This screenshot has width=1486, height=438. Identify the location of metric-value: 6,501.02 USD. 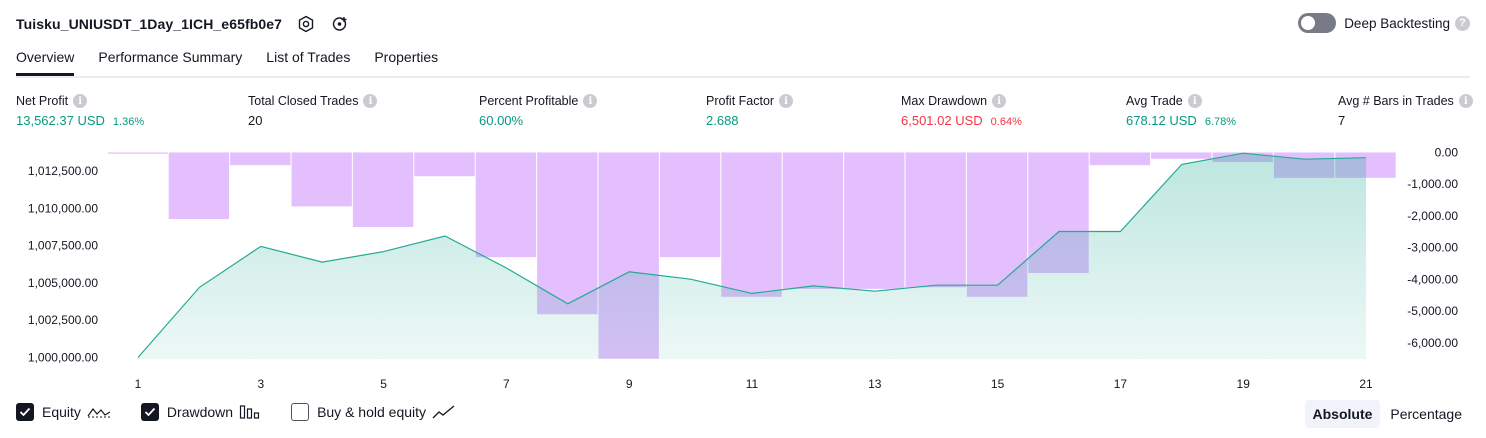
(942, 120).